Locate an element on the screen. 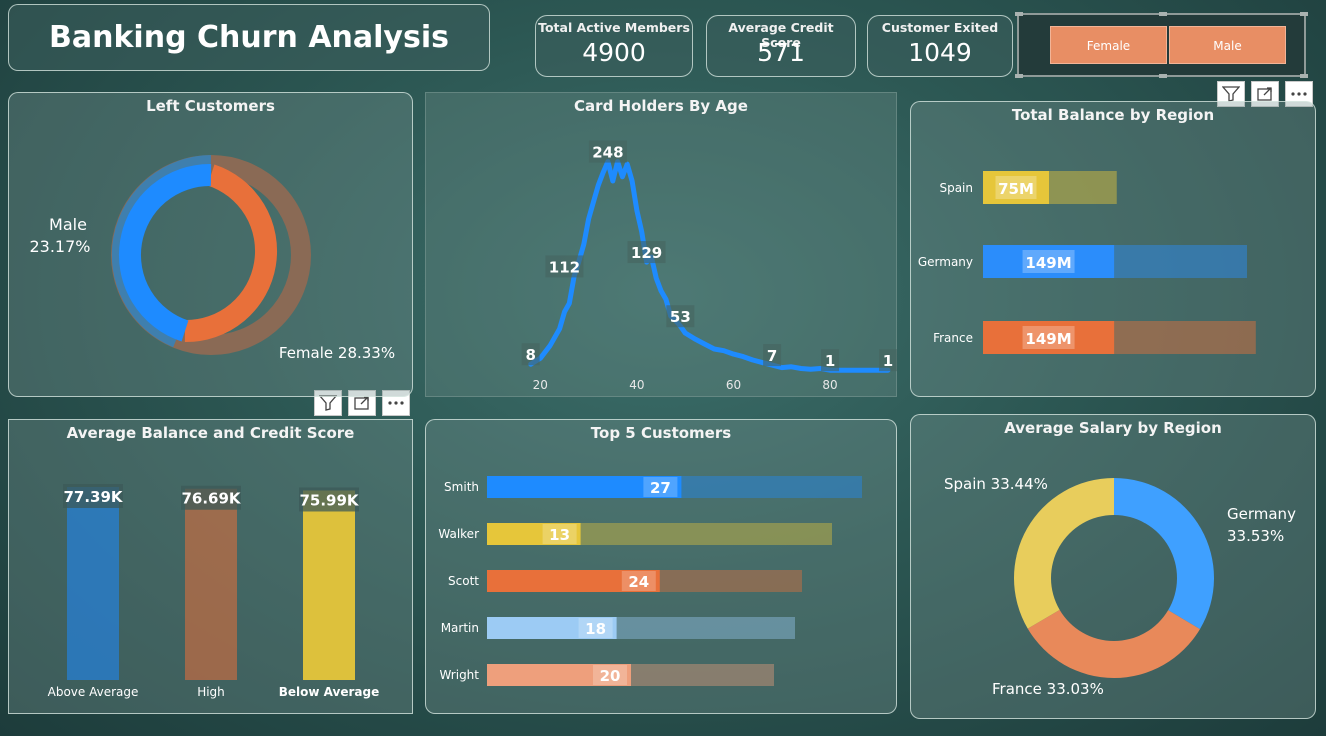 Image resolution: width=1326 pixels, height=736 pixels. x-tick-label: 60 is located at coordinates (733, 385).